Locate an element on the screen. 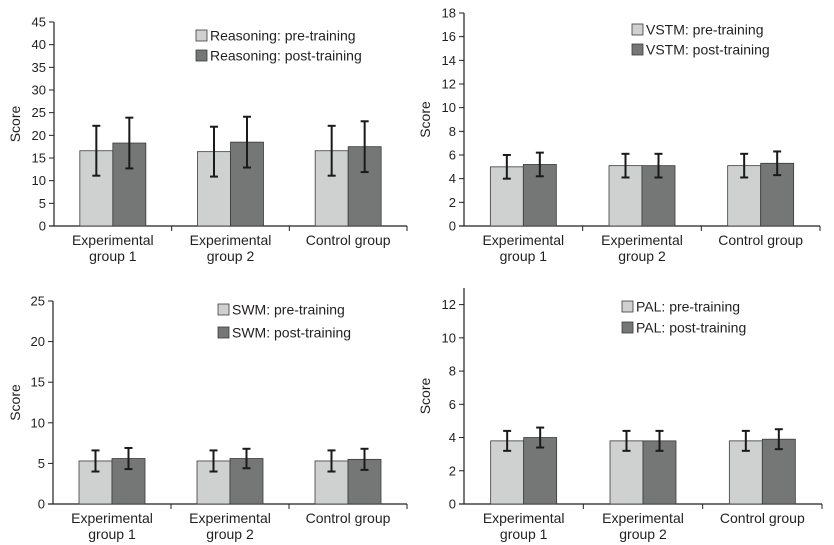 This screenshot has height=545, width=834. y-tick-label: 30 is located at coordinates (39, 90).